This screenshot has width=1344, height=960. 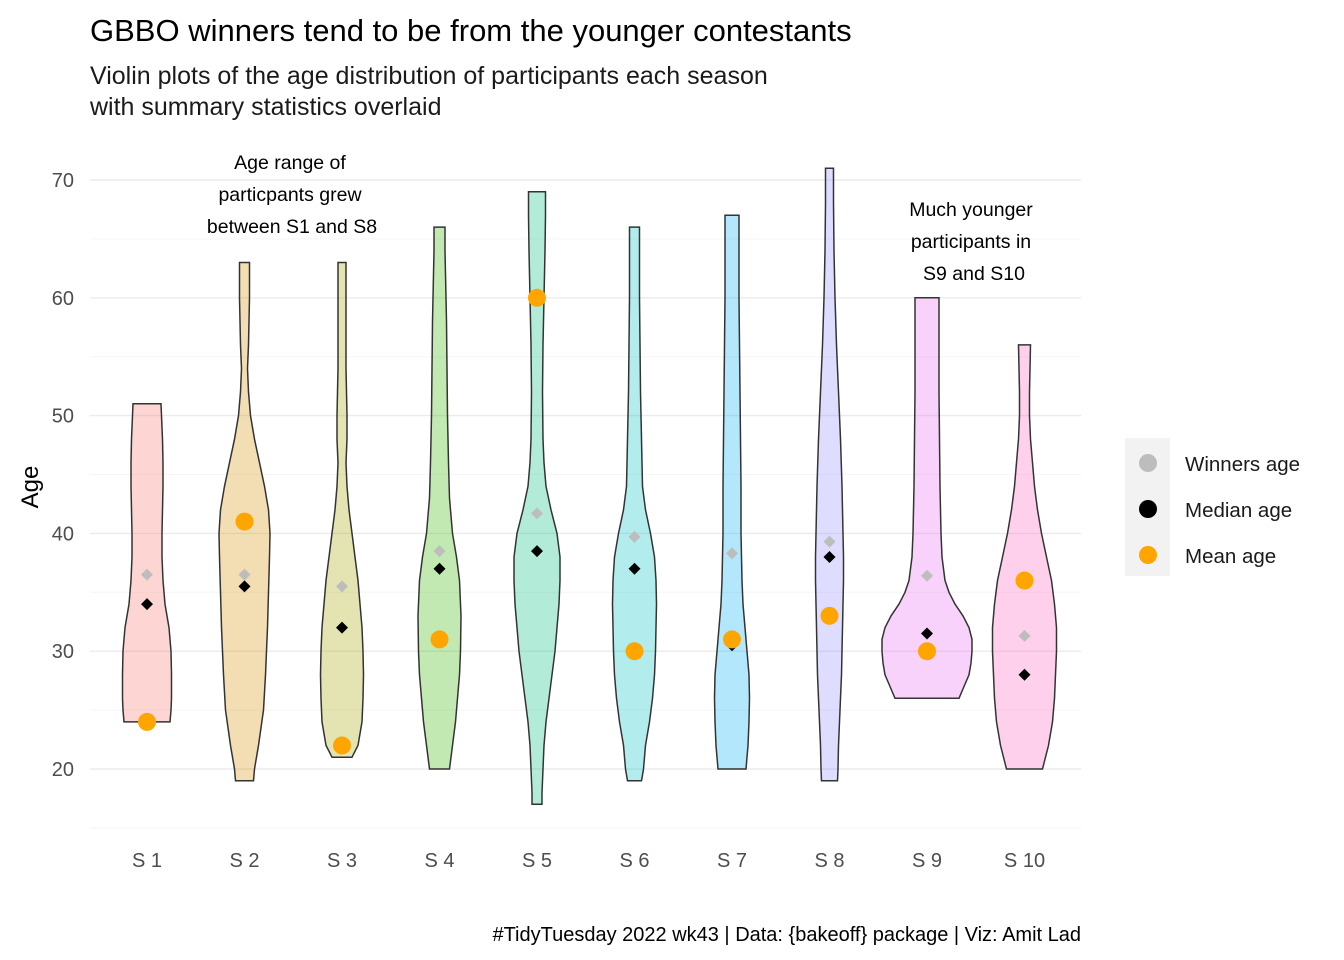 I want to click on y-tick-label: 60, so click(x=63, y=299).